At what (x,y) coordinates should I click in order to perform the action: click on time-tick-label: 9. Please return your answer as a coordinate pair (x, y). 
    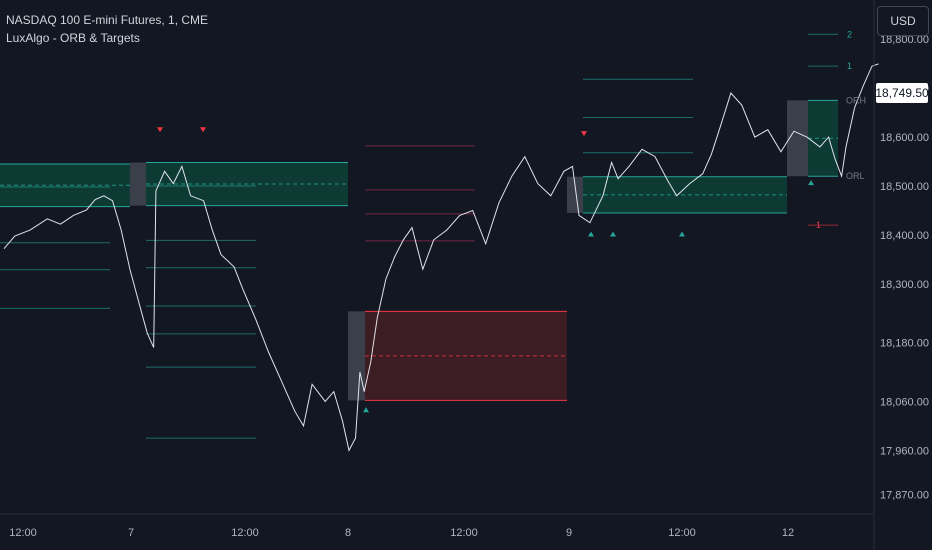
    Looking at the image, I should click on (569, 533).